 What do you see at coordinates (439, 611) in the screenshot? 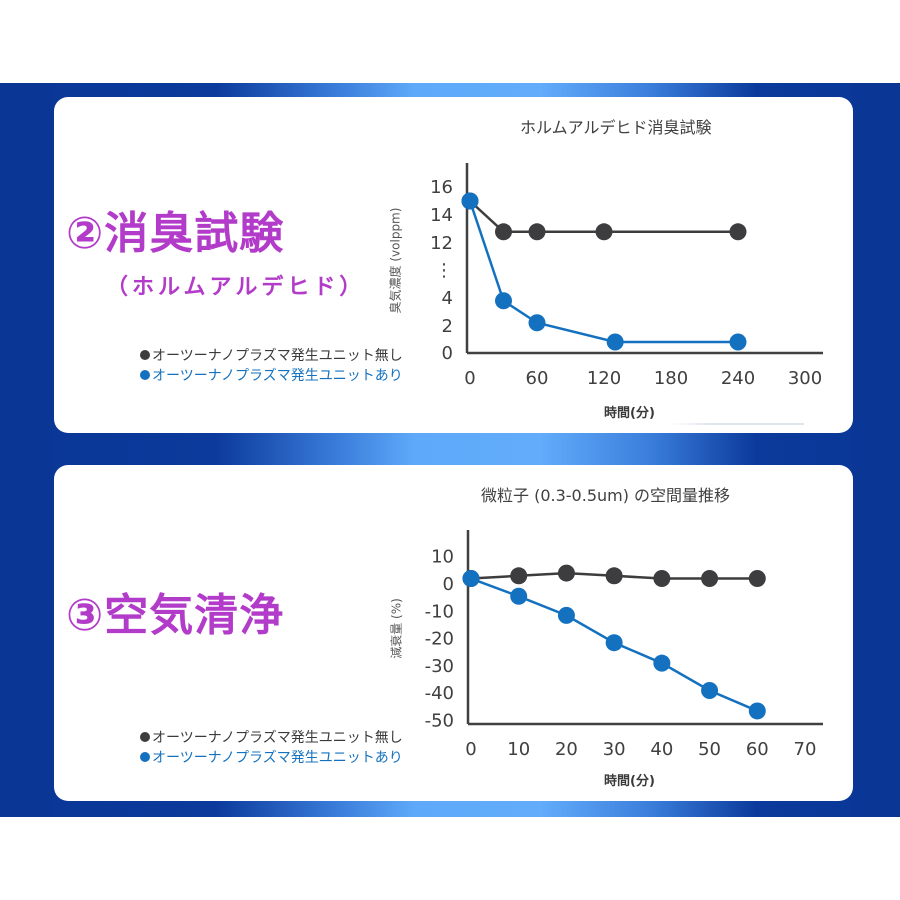
I see `y-tick-label: -10` at bounding box center [439, 611].